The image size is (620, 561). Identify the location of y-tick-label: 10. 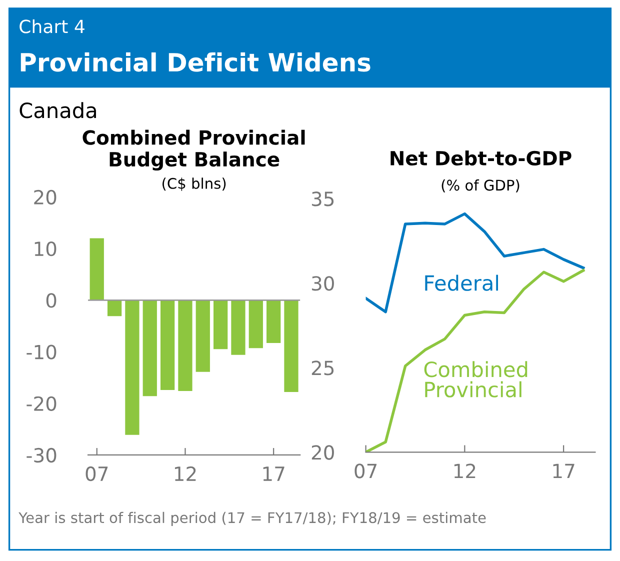
(45, 248).